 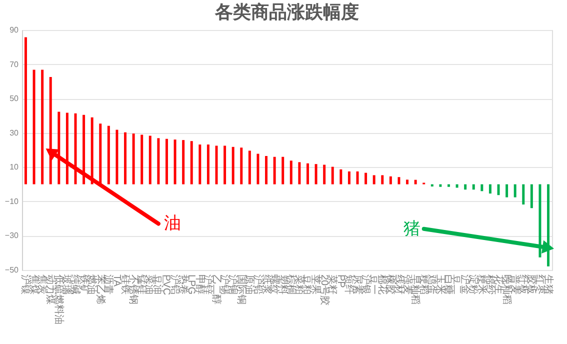 I want to click on annotation: 油, so click(x=172, y=223).